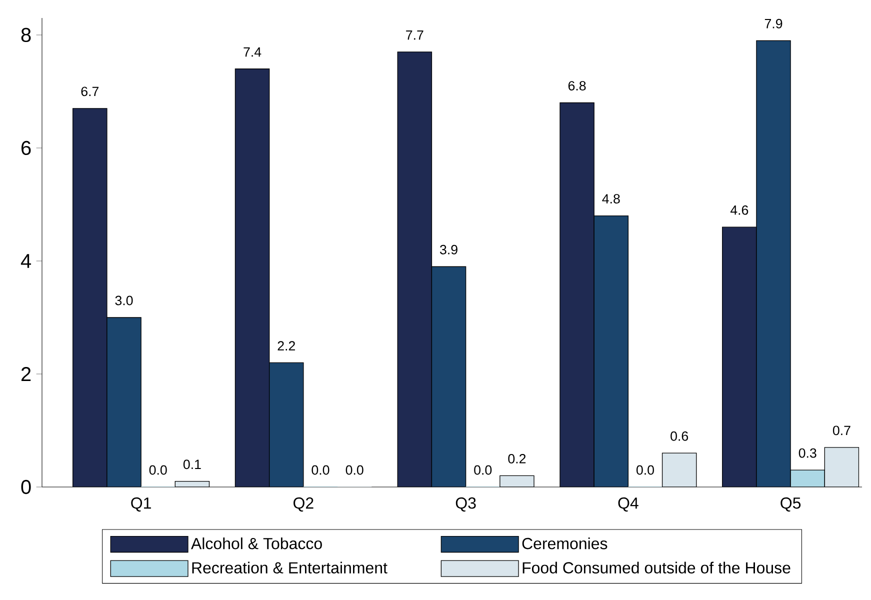 This screenshot has height=600, width=871. I want to click on data-label: 0.7, so click(841, 431).